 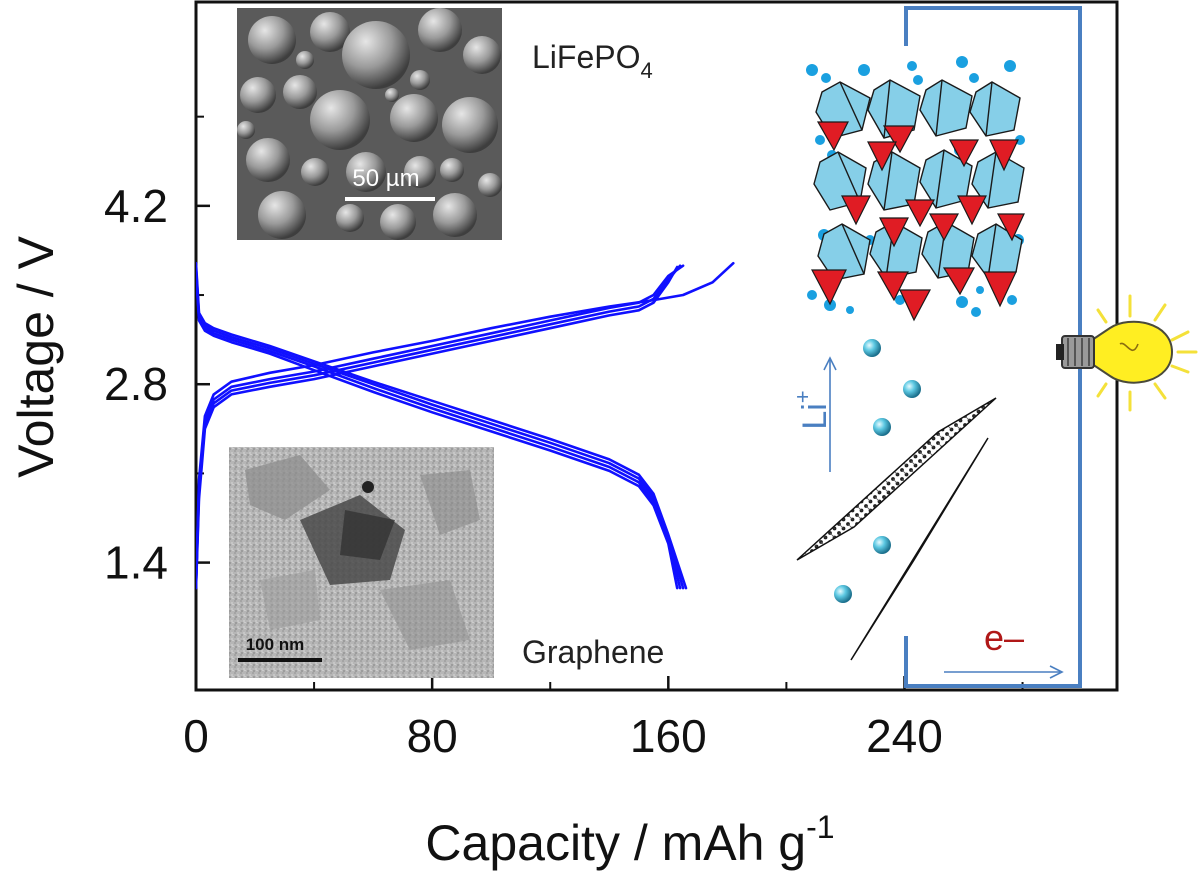 I want to click on li-ion-label-main: Li, so click(x=815, y=416).